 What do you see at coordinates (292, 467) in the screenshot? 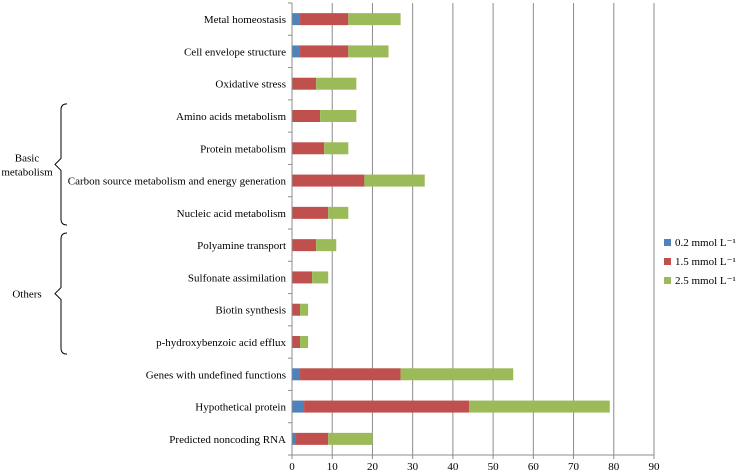
I see `x-tick-label-0: 0` at bounding box center [292, 467].